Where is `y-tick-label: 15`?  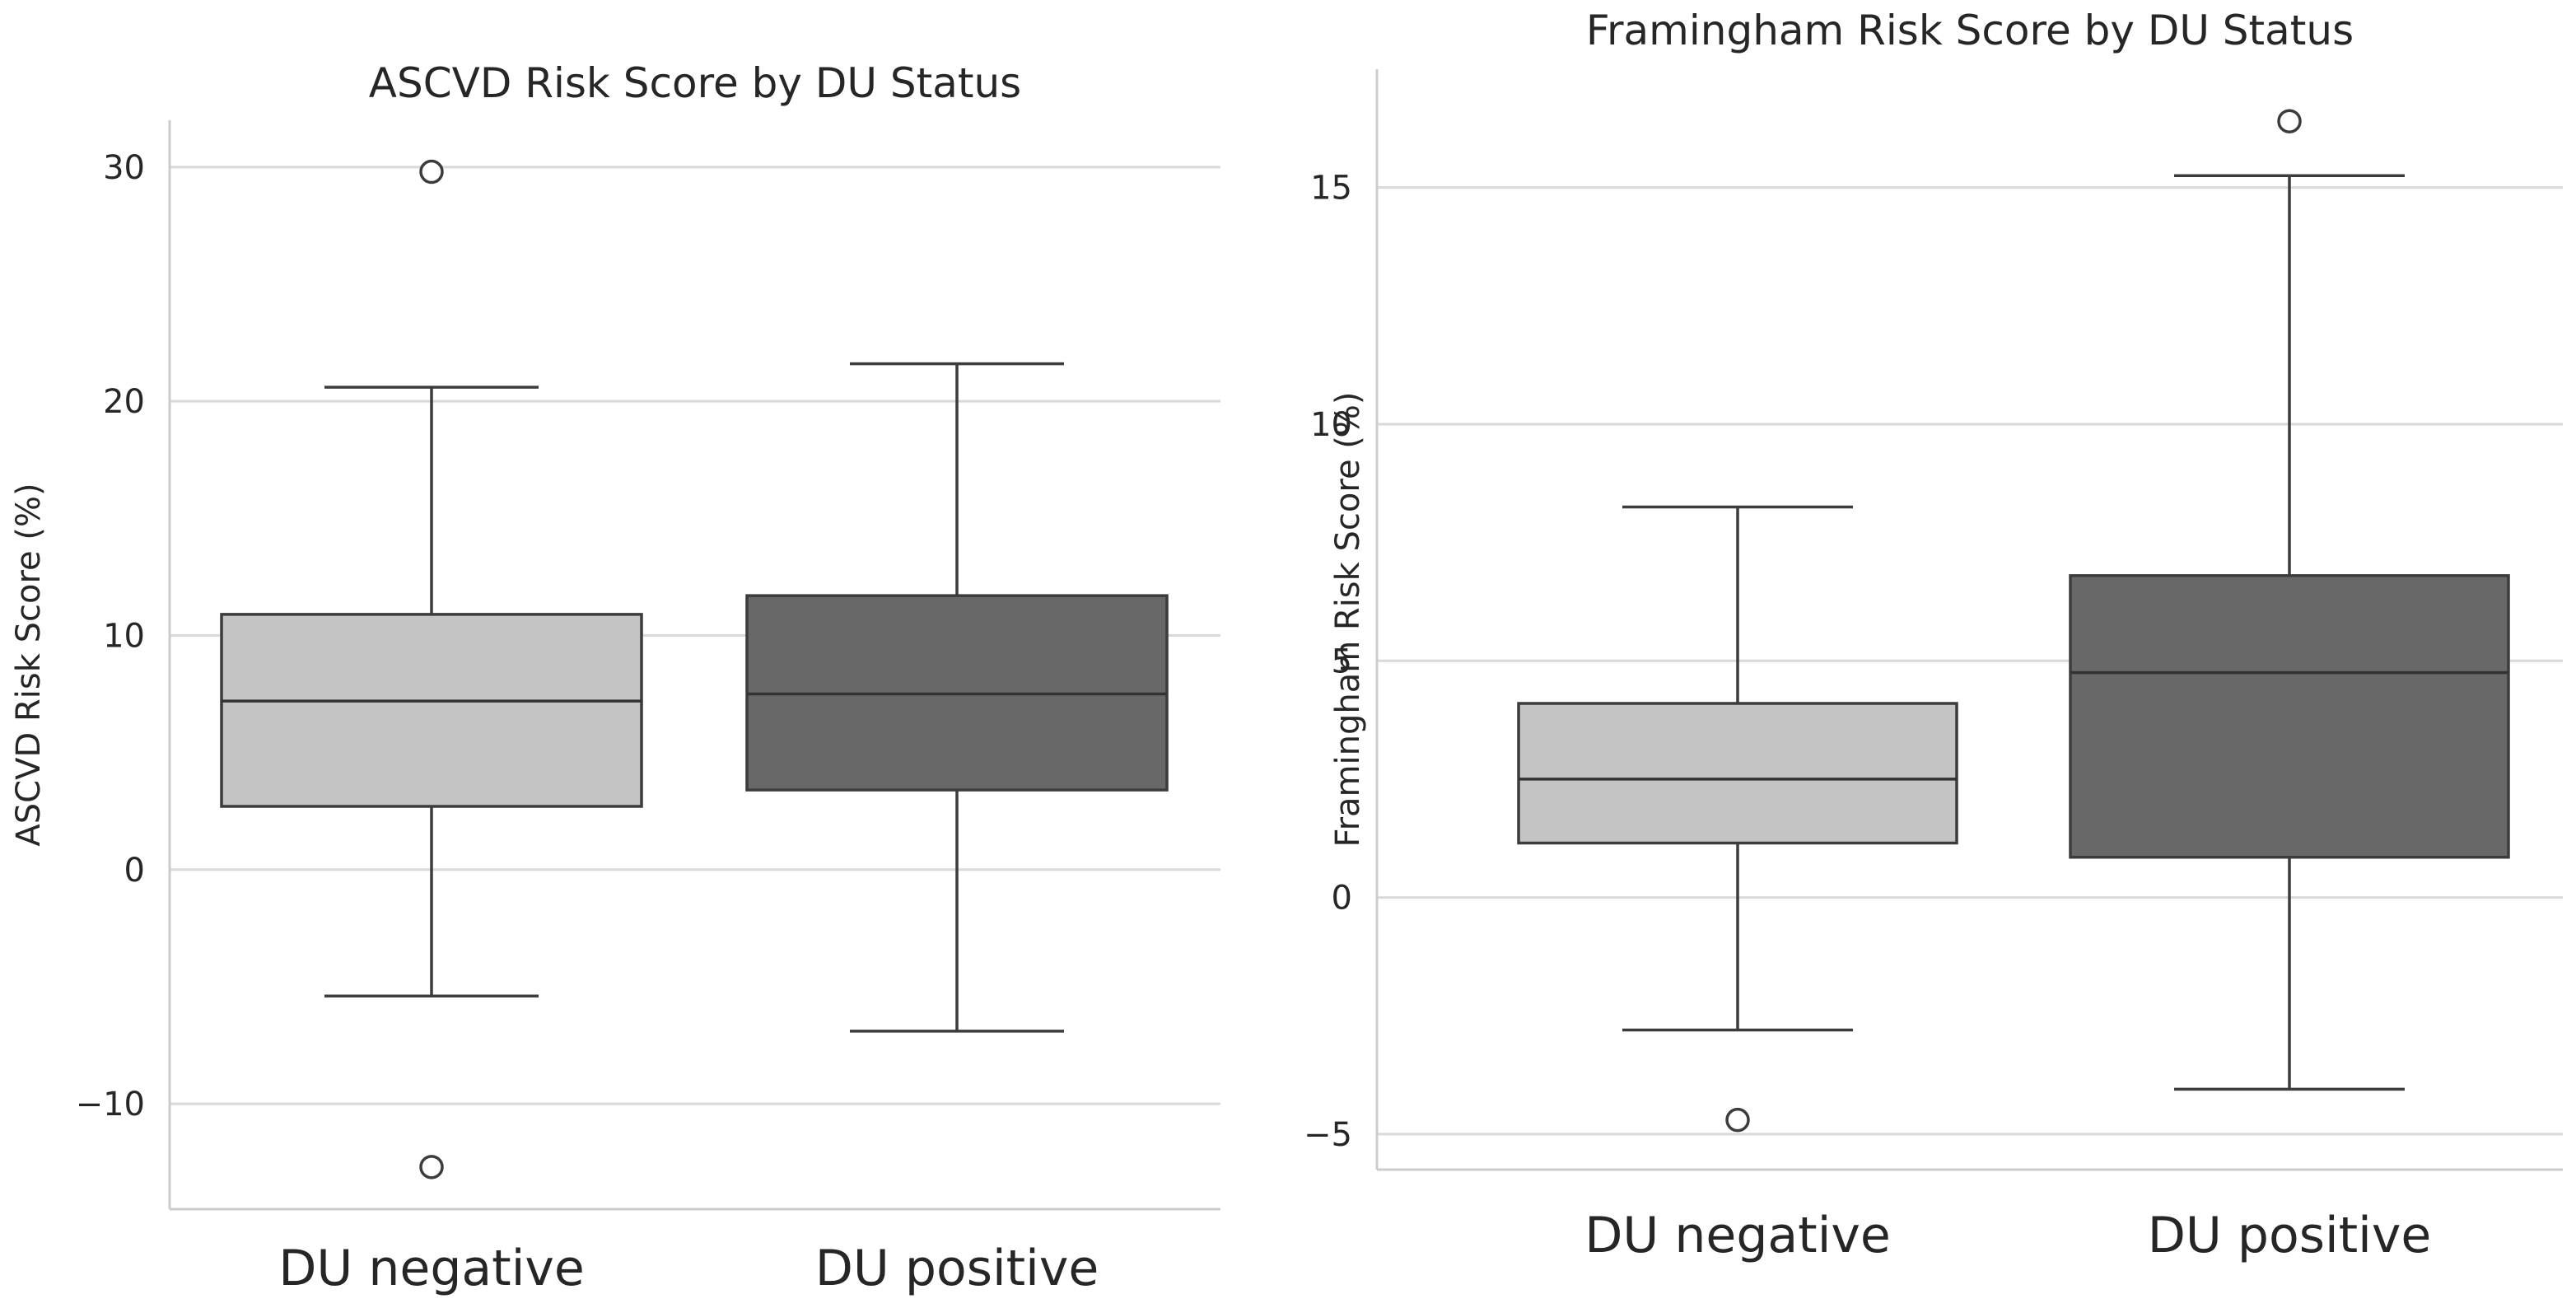
y-tick-label: 15 is located at coordinates (1331, 189).